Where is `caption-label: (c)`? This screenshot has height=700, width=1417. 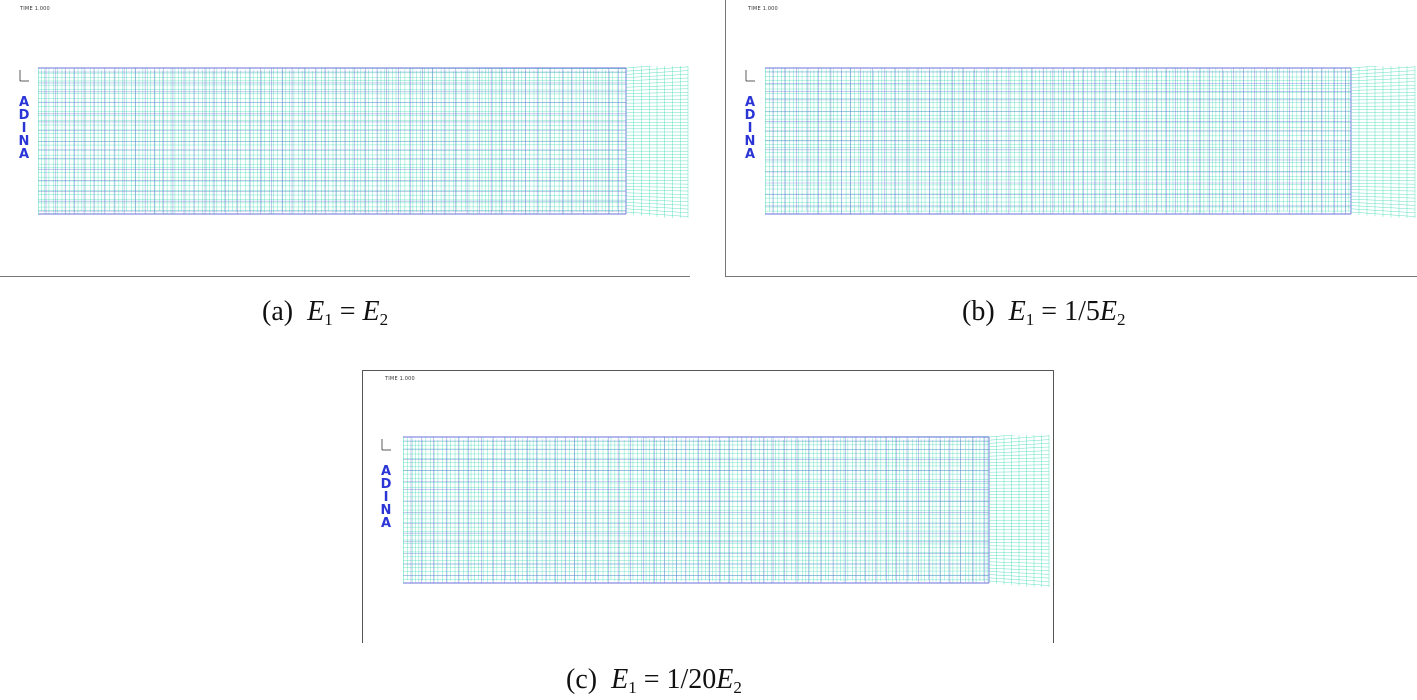
caption-label: (c) is located at coordinates (582, 679).